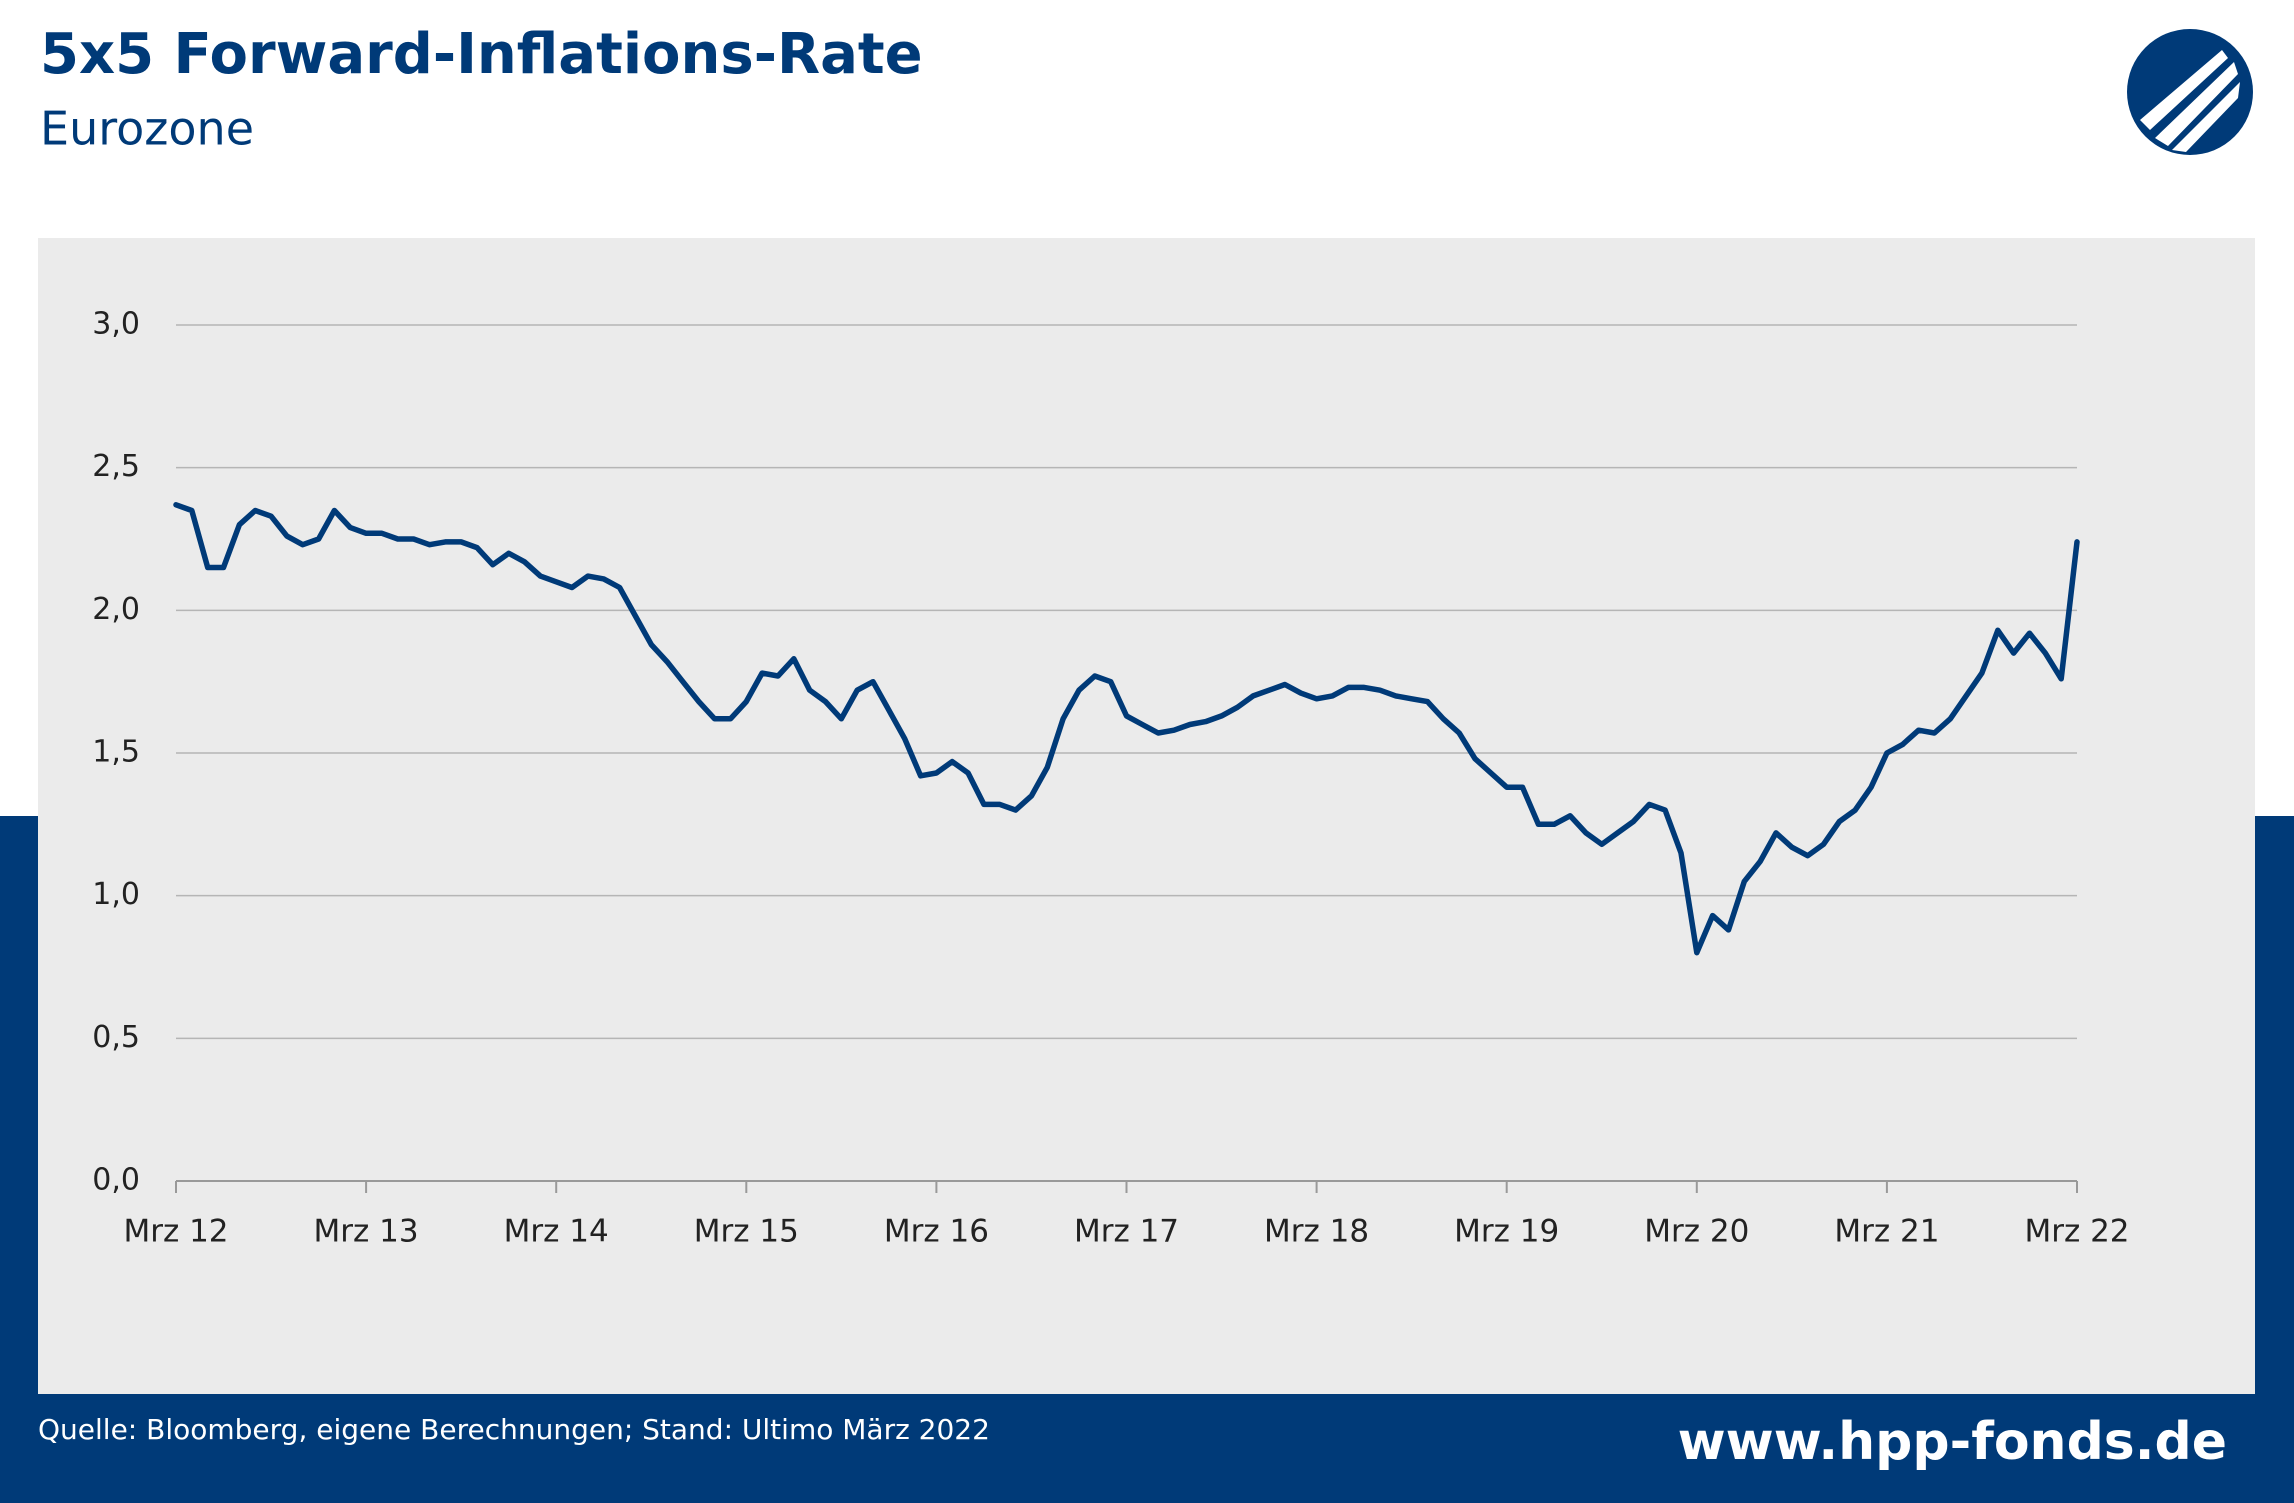  I want to click on chart-subtitle: Eurozone, so click(147, 129).